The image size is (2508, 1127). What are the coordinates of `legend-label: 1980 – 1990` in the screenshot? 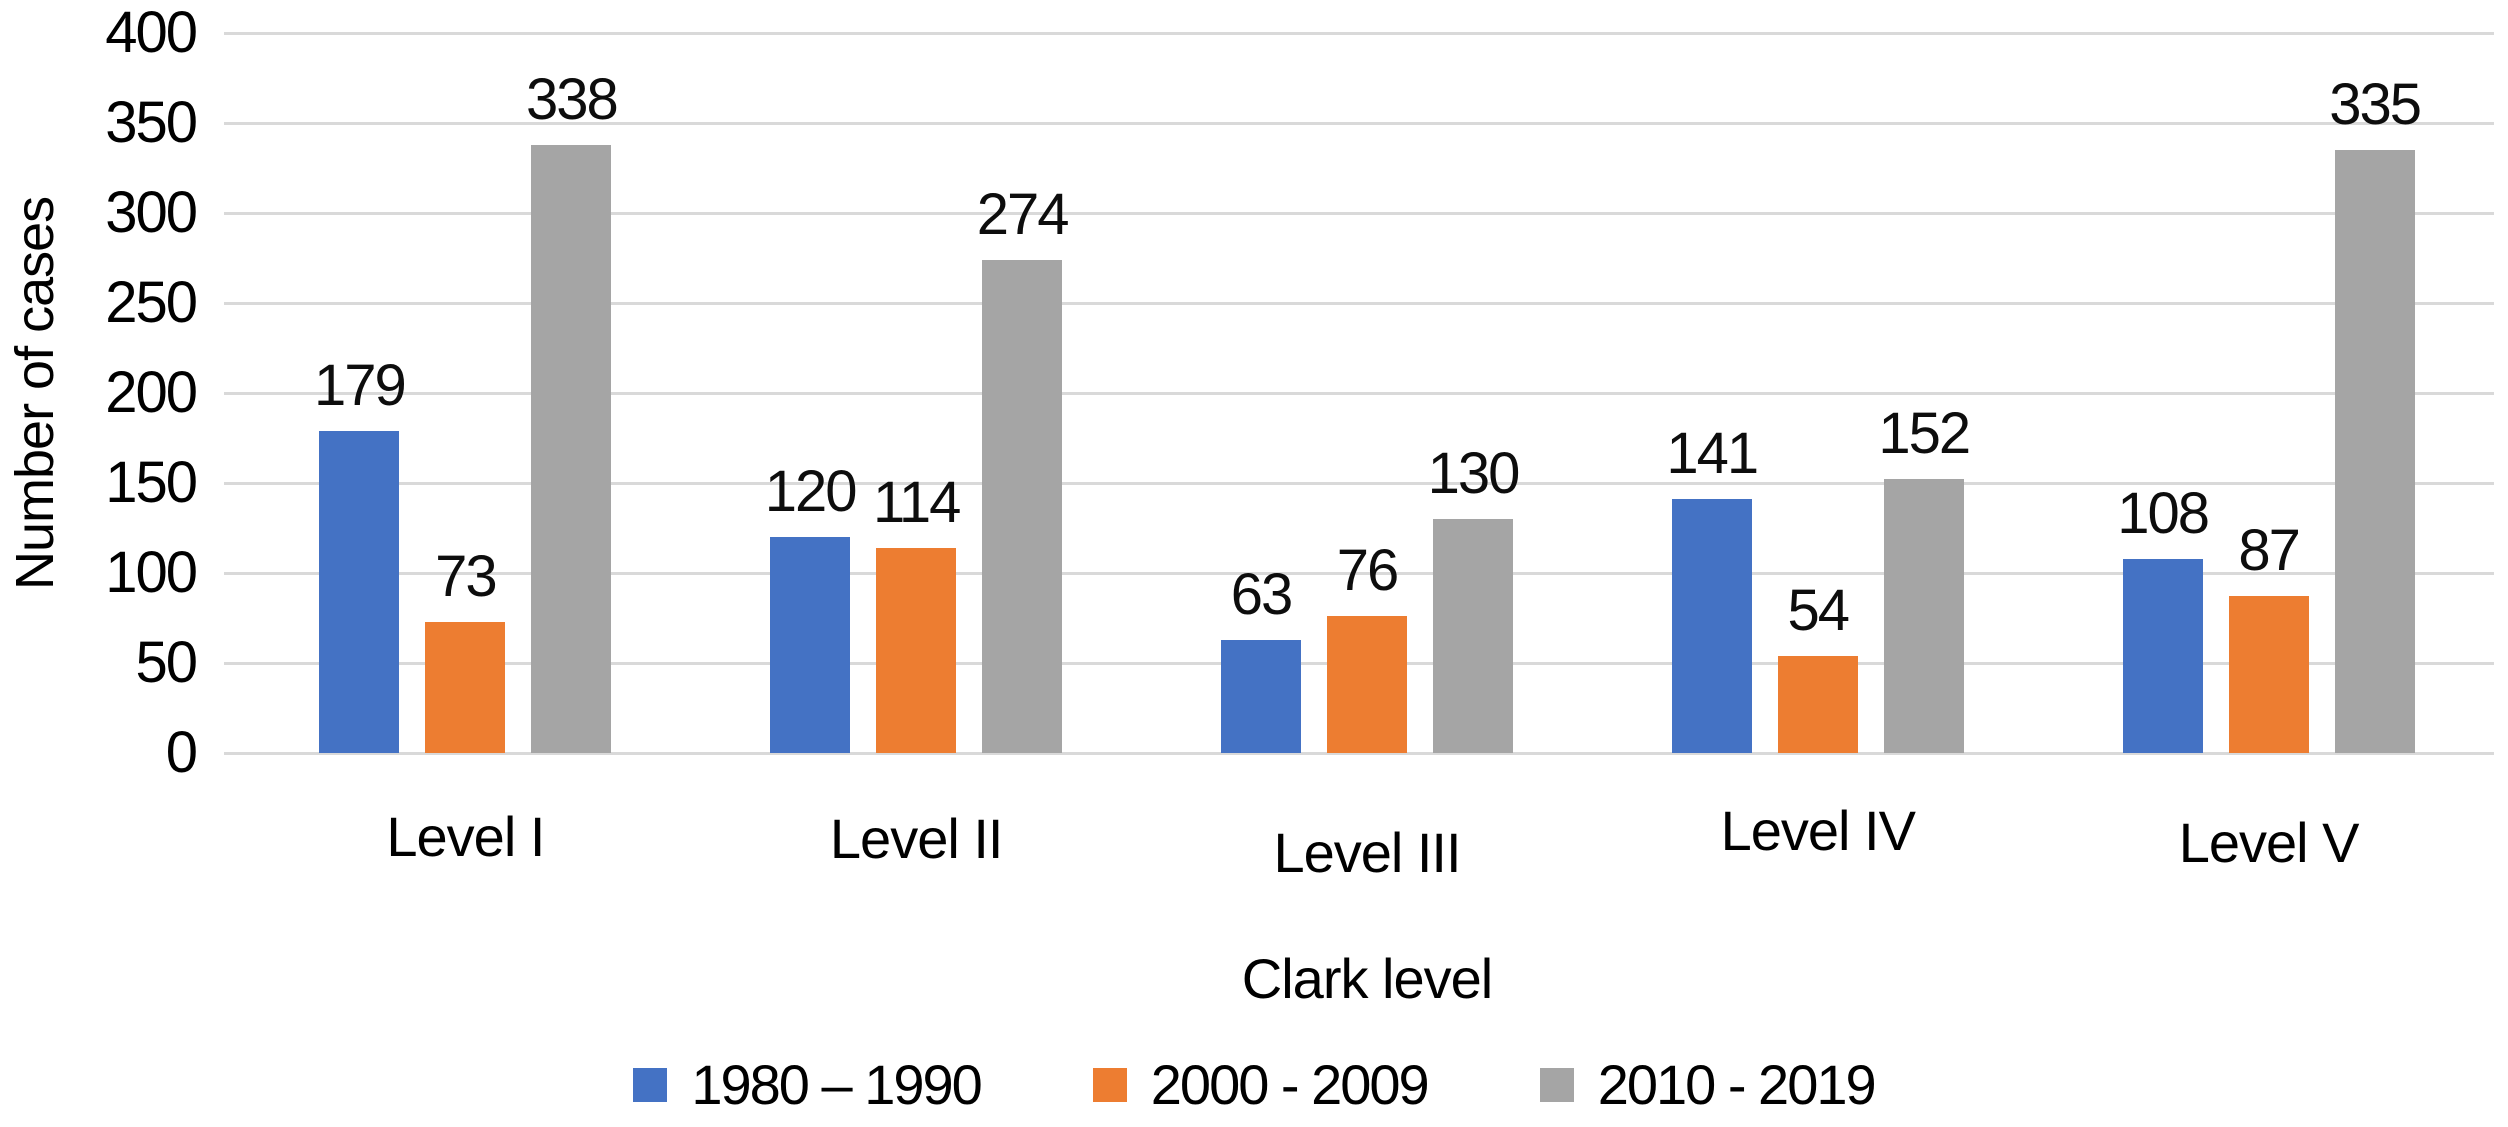 It's located at (836, 1084).